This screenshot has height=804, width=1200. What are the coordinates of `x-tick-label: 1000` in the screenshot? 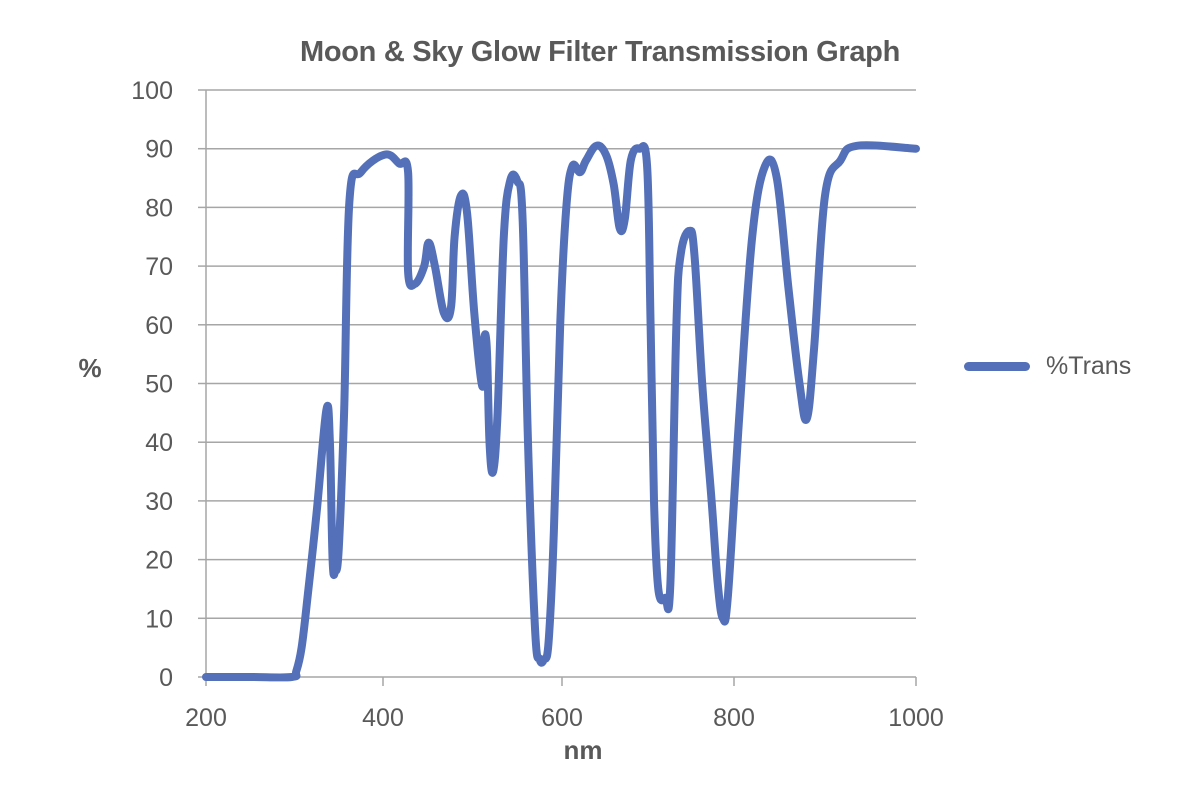 It's located at (916, 718).